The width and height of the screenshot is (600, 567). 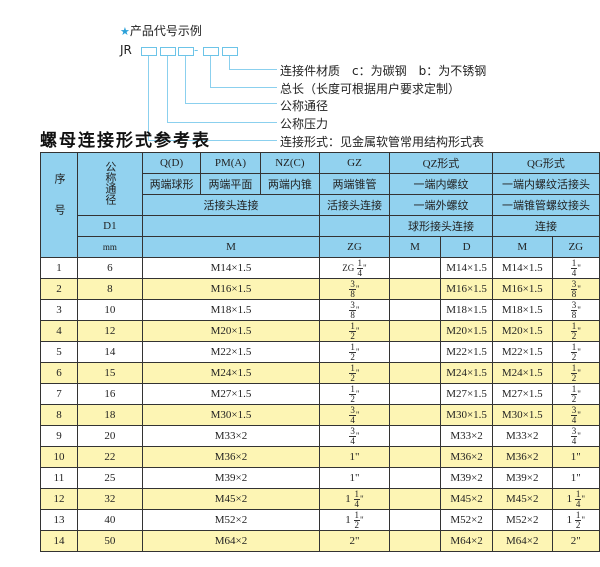 What do you see at coordinates (522, 352) in the screenshot?
I see `qg-m: M22×1.5` at bounding box center [522, 352].